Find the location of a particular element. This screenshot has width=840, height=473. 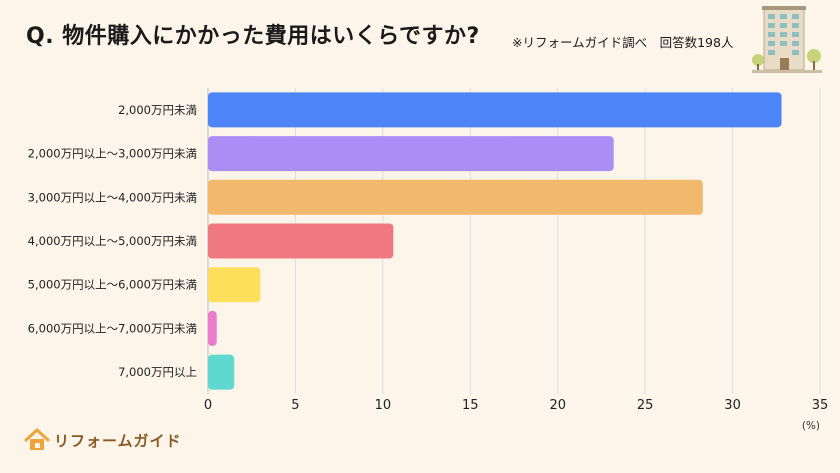

category-label: 7,000万円以上 is located at coordinates (157, 372).